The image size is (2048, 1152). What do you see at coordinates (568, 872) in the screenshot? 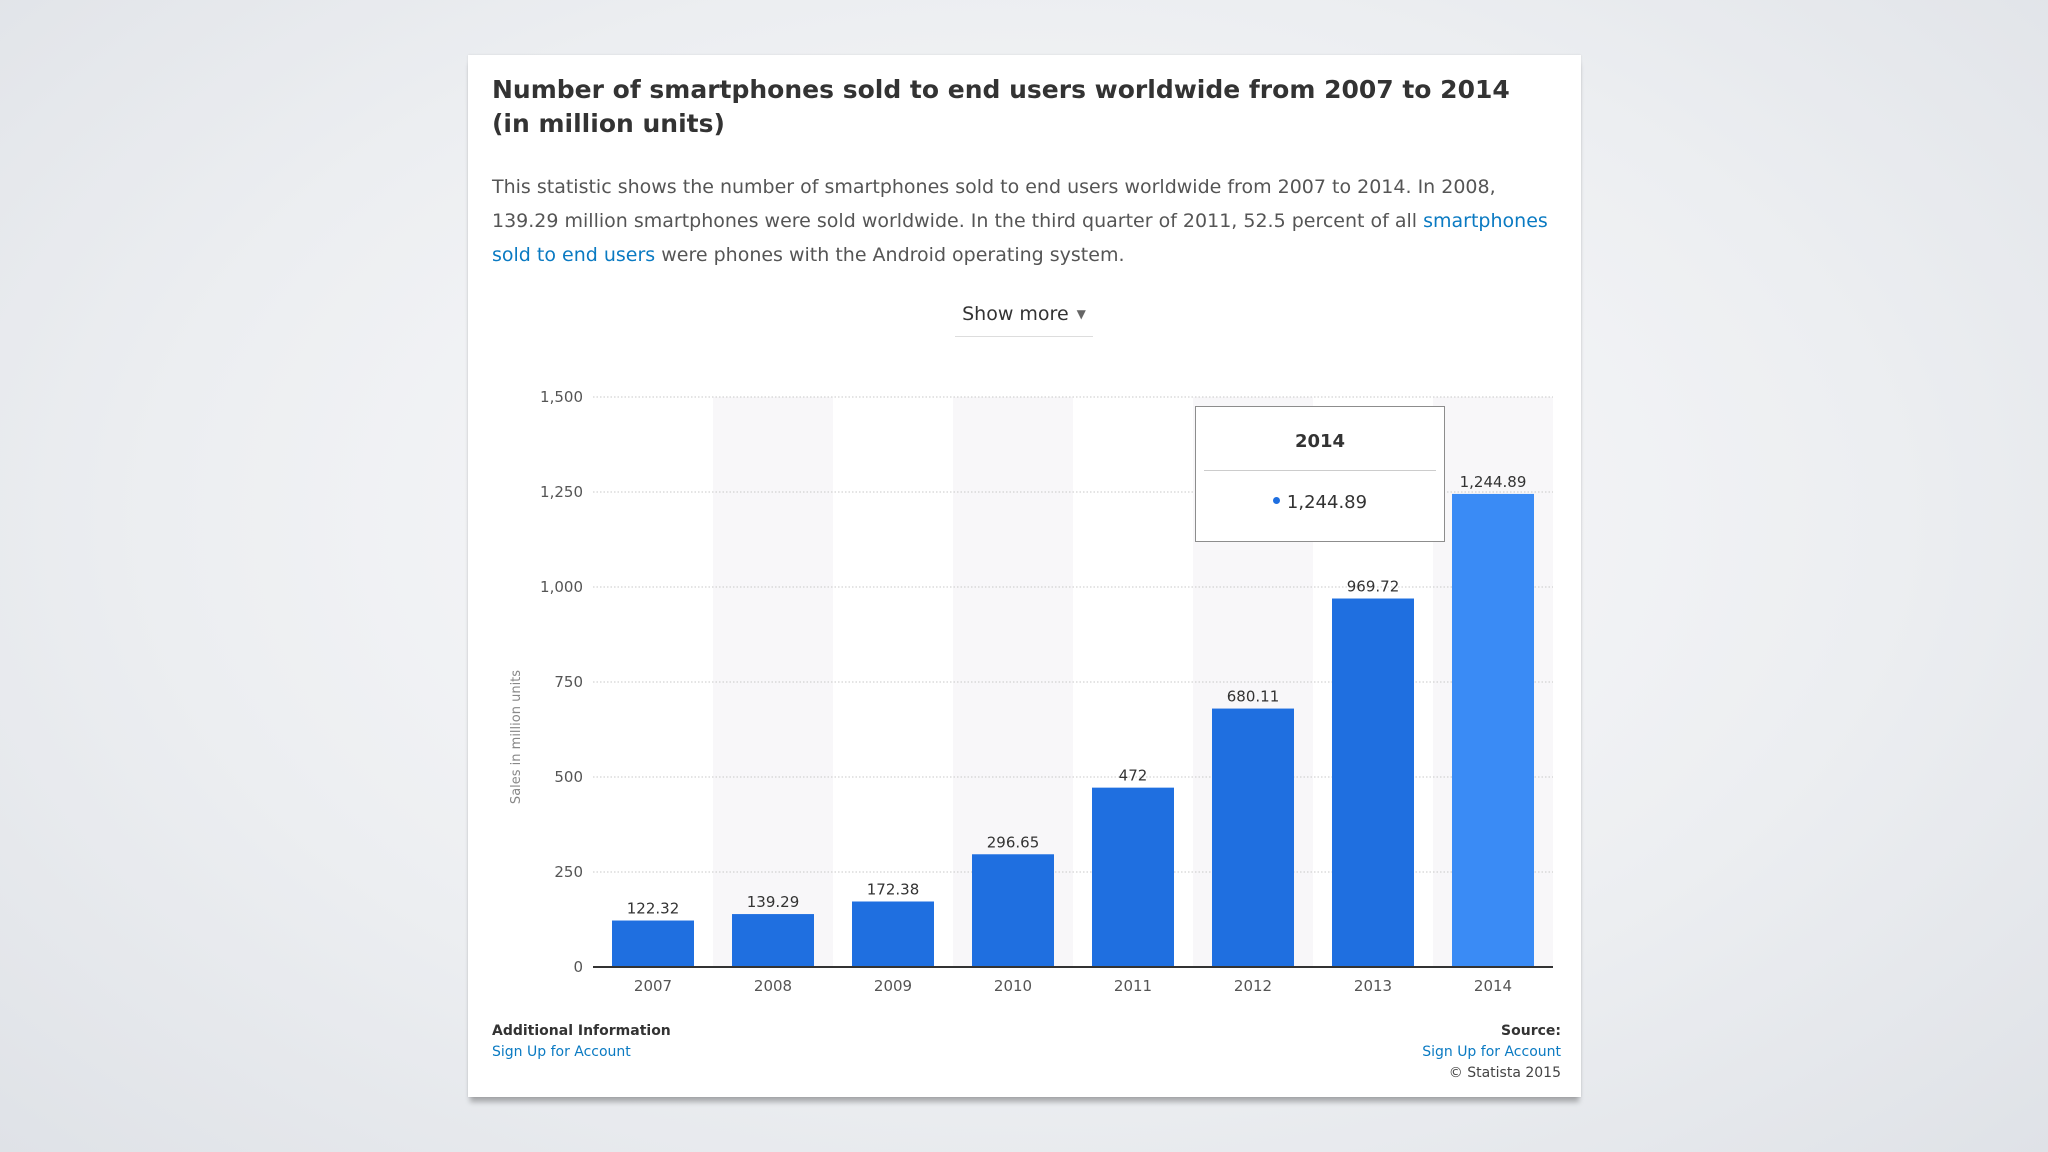
I see `y-tick-label: 250` at bounding box center [568, 872].